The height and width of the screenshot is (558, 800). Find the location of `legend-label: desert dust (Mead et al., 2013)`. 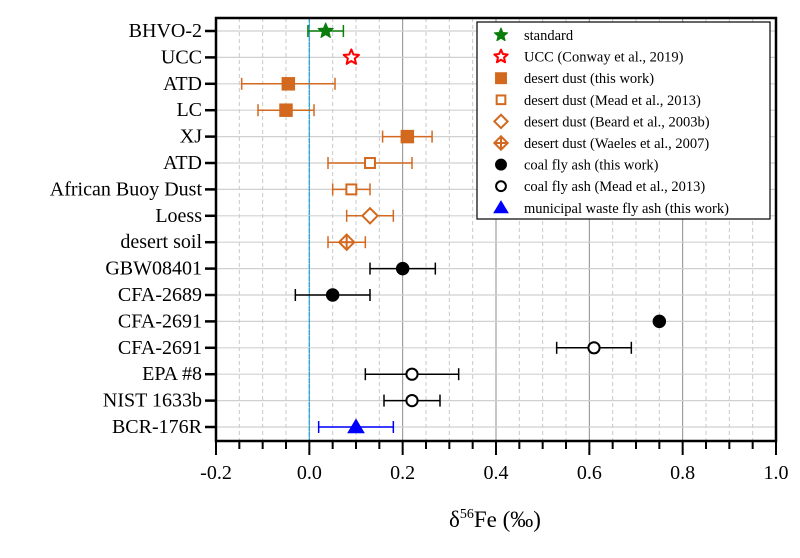

legend-label: desert dust (Mead et al., 2013) is located at coordinates (612, 101).